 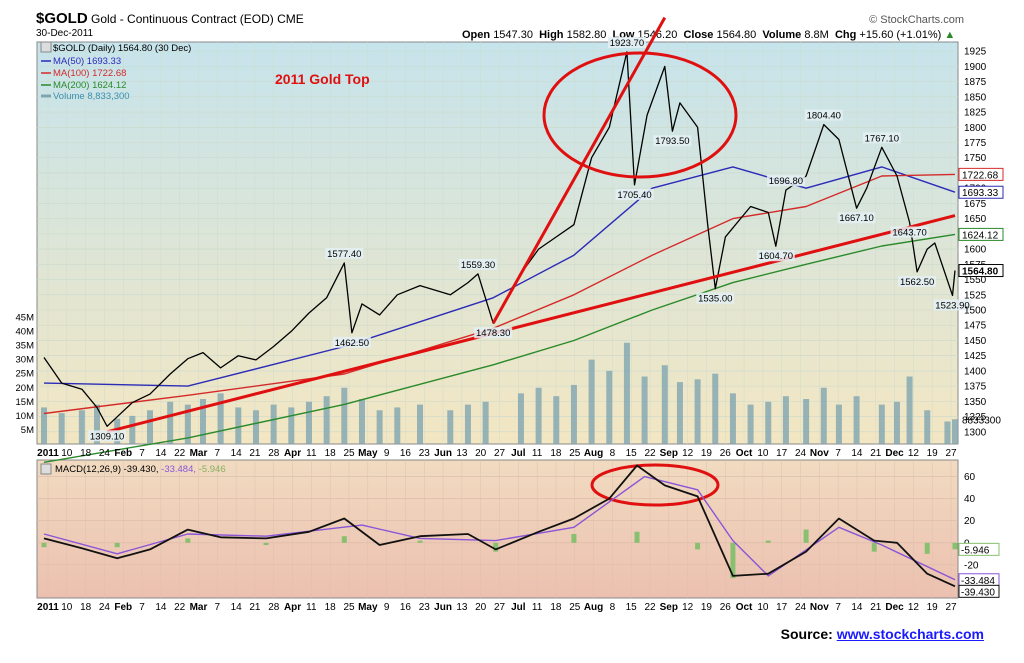 I want to click on source-label: Source:, so click(x=806, y=634).